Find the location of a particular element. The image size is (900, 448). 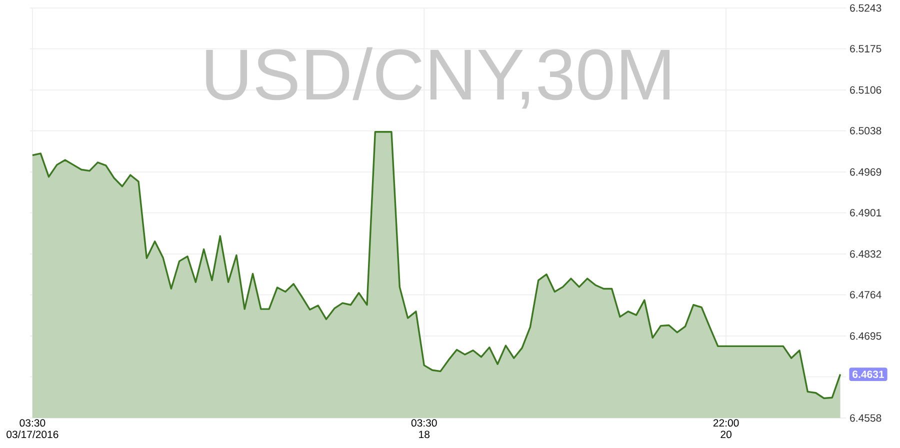

x-tick-label: 03:30 03/17/2016 is located at coordinates (32, 428).